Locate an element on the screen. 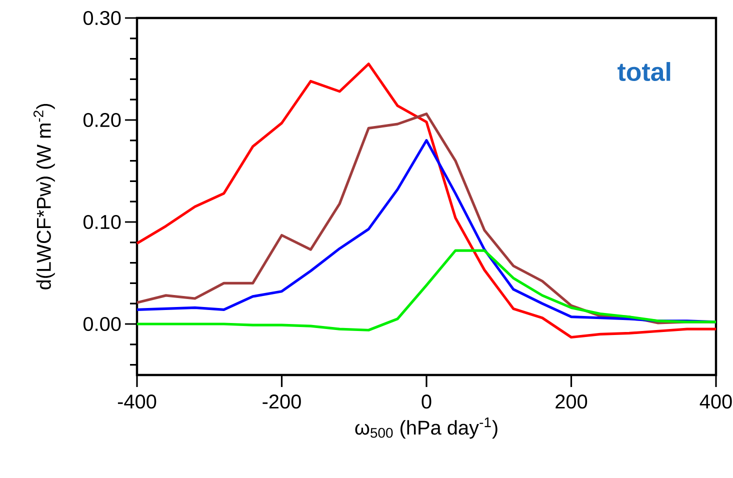 Image resolution: width=733 pixels, height=478 pixels. y-axis-title: d(LWCF*Pw) (W m$^{-2}$) is located at coordinates (44, 197).